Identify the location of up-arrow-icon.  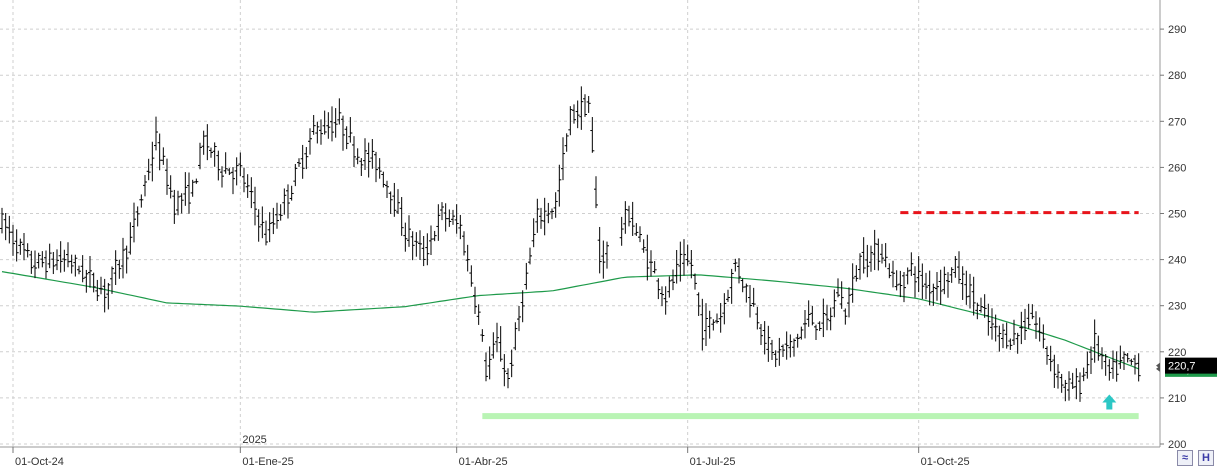
(1109, 402).